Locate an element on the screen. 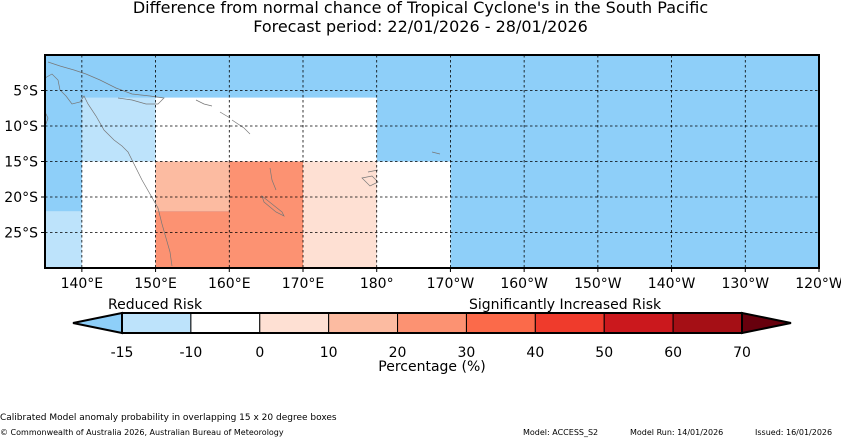 This screenshot has width=841, height=439. y-axis-ticks: 5°S 10°S 15°S 20°S 25°S is located at coordinates (24, 163).